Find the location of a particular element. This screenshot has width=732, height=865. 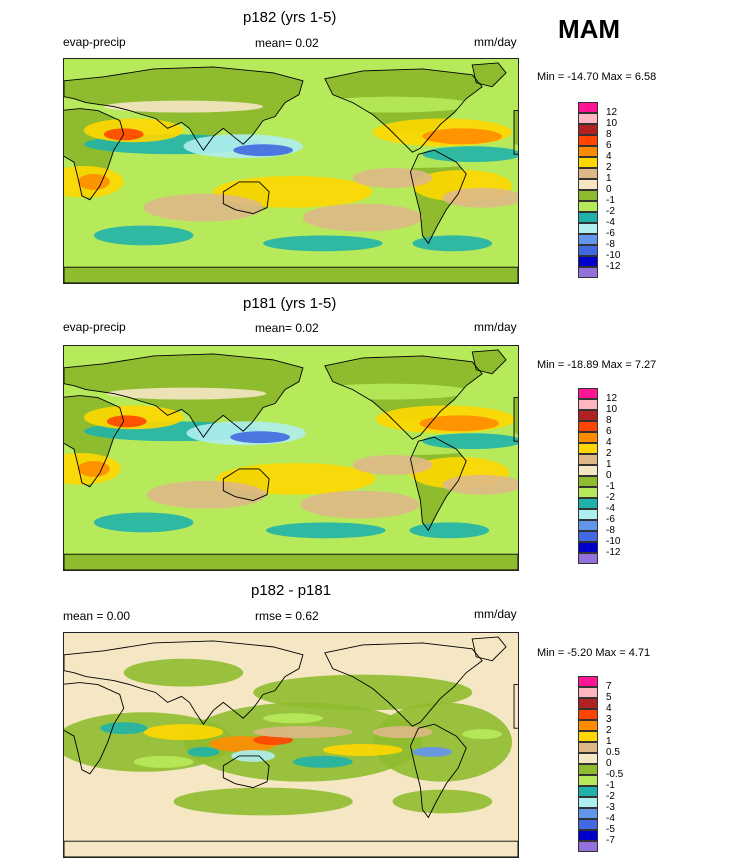

colorbar-label: 5 is located at coordinates (609, 697).